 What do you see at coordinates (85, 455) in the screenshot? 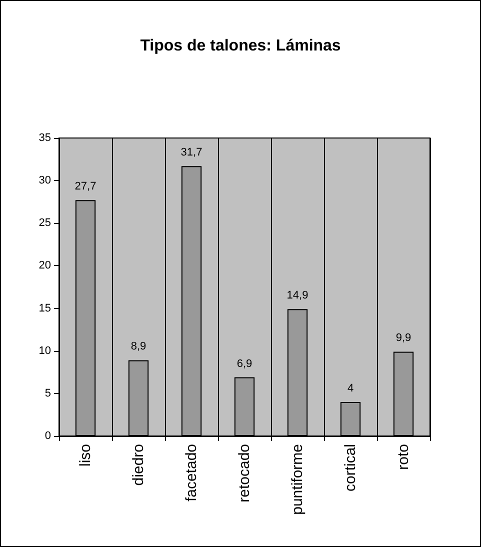
I see `x-tick-label: liso` at bounding box center [85, 455].